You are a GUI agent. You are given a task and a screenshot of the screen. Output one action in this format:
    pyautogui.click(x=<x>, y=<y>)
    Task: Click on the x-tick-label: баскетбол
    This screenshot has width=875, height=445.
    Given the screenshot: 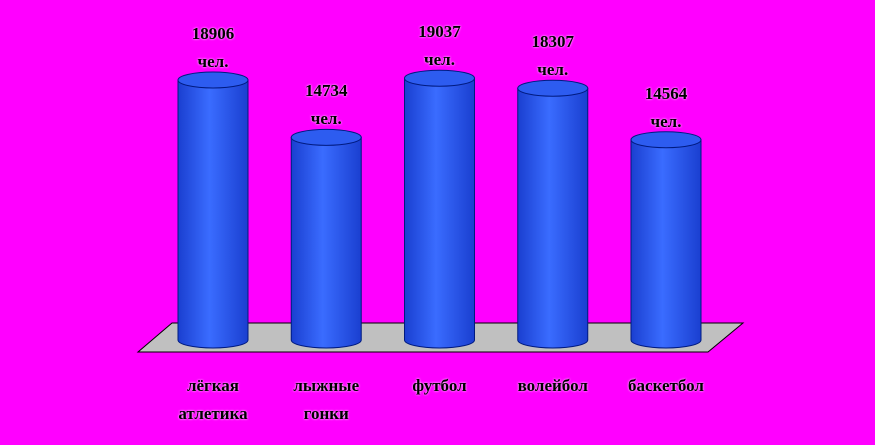 What is the action you would take?
    pyautogui.click(x=666, y=385)
    